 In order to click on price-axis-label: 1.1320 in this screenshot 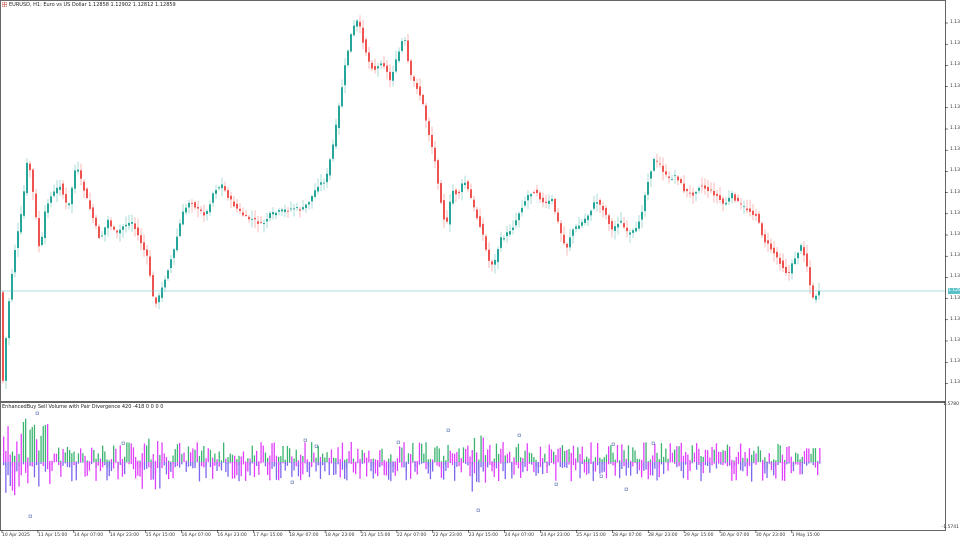, I will do `click(955, 383)`.